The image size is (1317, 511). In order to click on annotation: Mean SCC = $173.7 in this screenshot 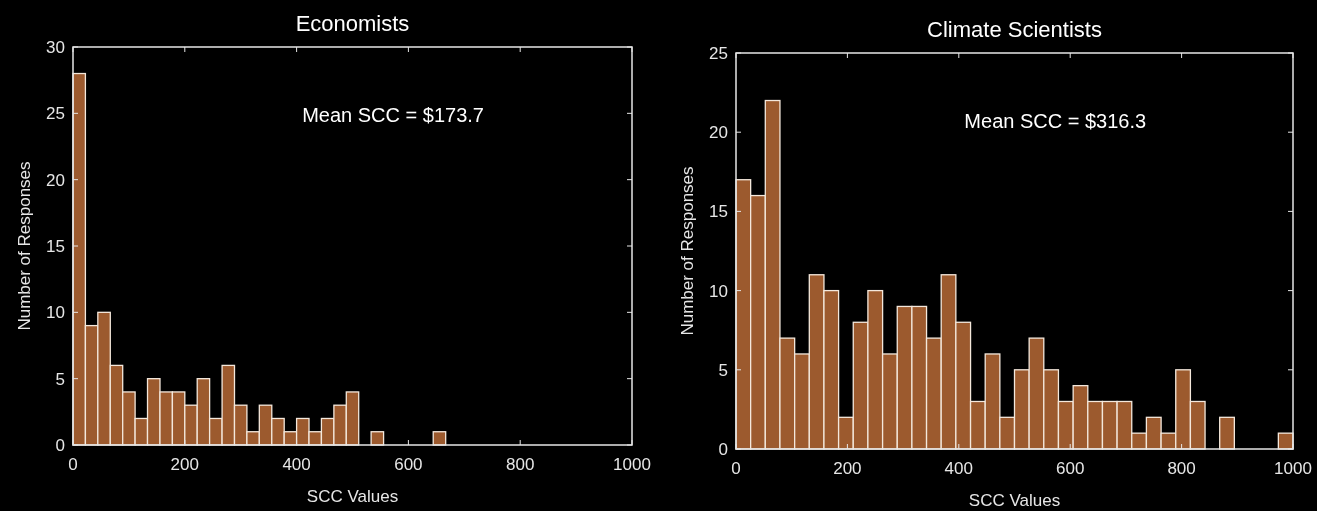, I will do `click(393, 115)`.